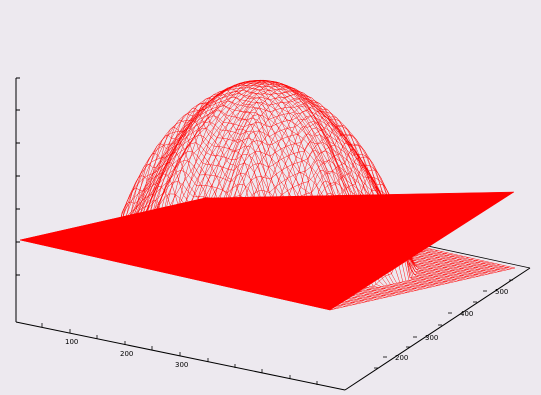 This screenshot has width=541, height=395. Describe the element at coordinates (466, 314) in the screenshot. I see `y-tick-label: 400` at that location.